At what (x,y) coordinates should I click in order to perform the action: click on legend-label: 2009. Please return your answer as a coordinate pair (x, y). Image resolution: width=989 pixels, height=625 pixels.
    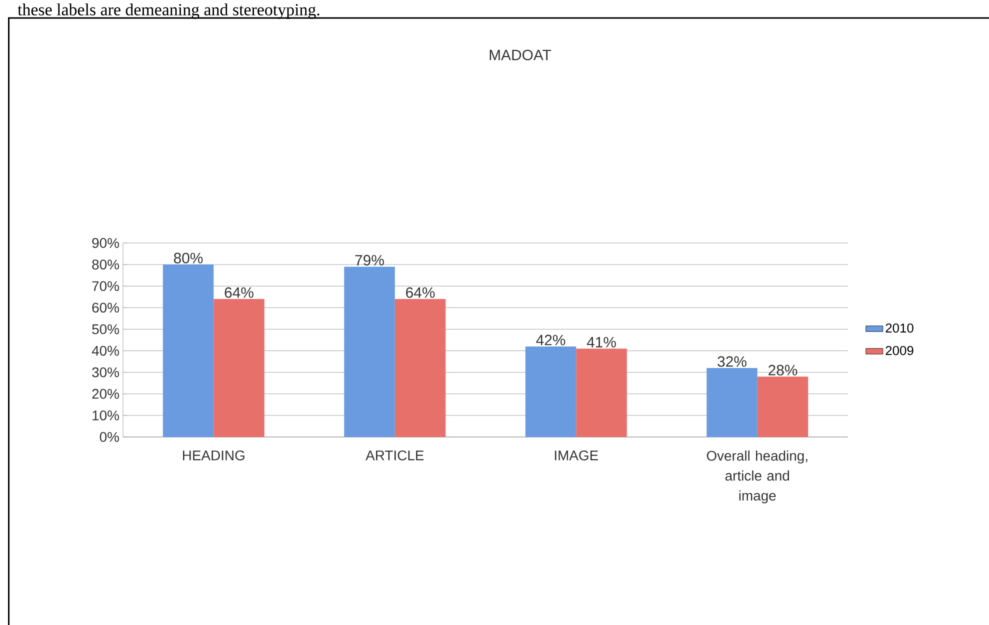
    Looking at the image, I should click on (900, 351).